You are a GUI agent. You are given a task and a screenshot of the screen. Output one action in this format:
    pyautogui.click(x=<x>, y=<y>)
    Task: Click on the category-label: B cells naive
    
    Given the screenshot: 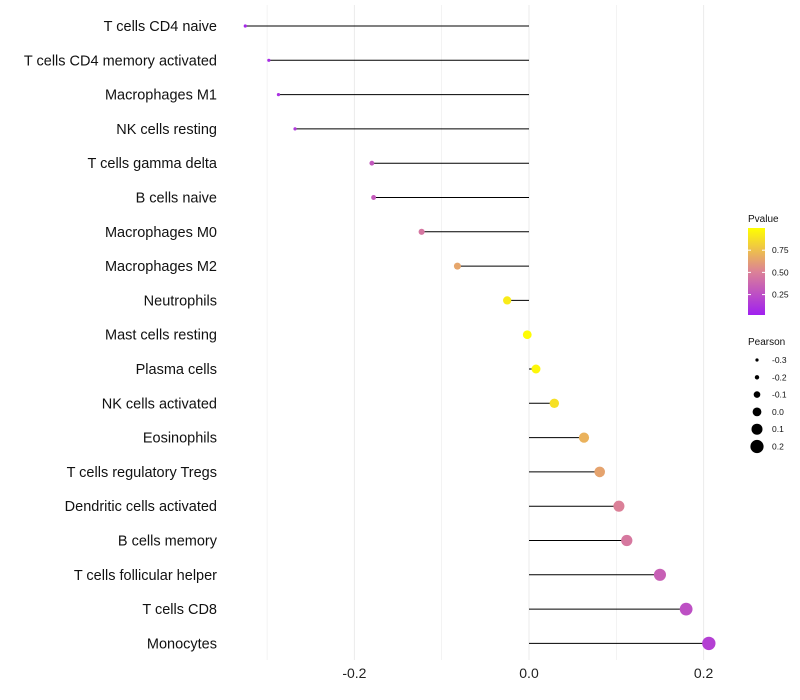 What is the action you would take?
    pyautogui.click(x=176, y=199)
    